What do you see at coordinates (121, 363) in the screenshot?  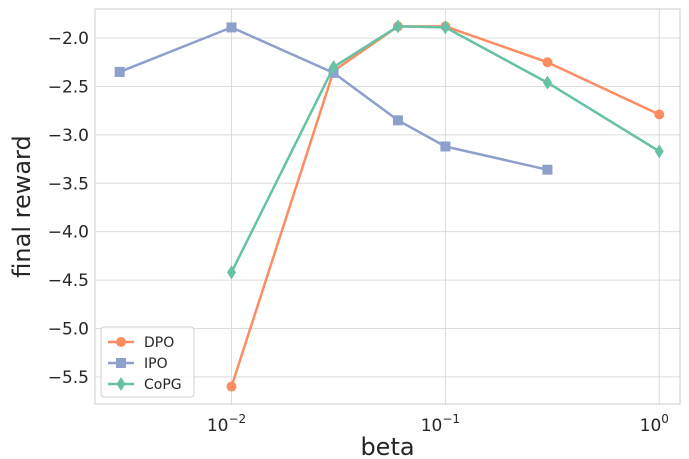 I see `legend-marker-ipo` at bounding box center [121, 363].